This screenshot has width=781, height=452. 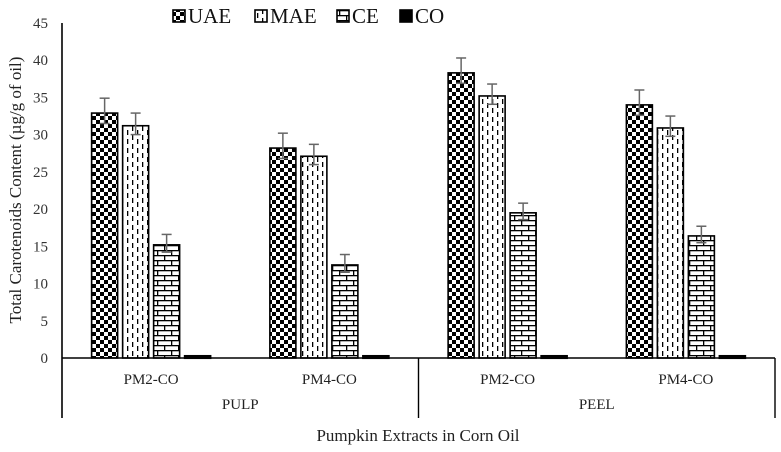 What do you see at coordinates (209, 16) in the screenshot?
I see `legend-label: UAE` at bounding box center [209, 16].